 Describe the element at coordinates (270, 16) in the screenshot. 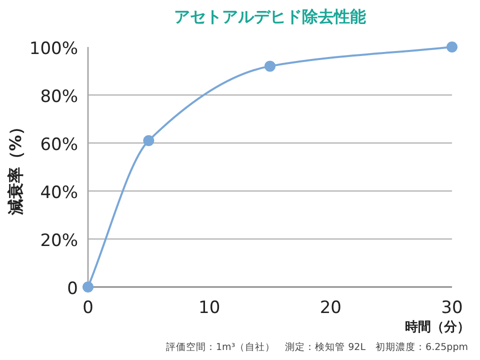

I see `chart-title: アセトアルデヒド除去性能` at that location.